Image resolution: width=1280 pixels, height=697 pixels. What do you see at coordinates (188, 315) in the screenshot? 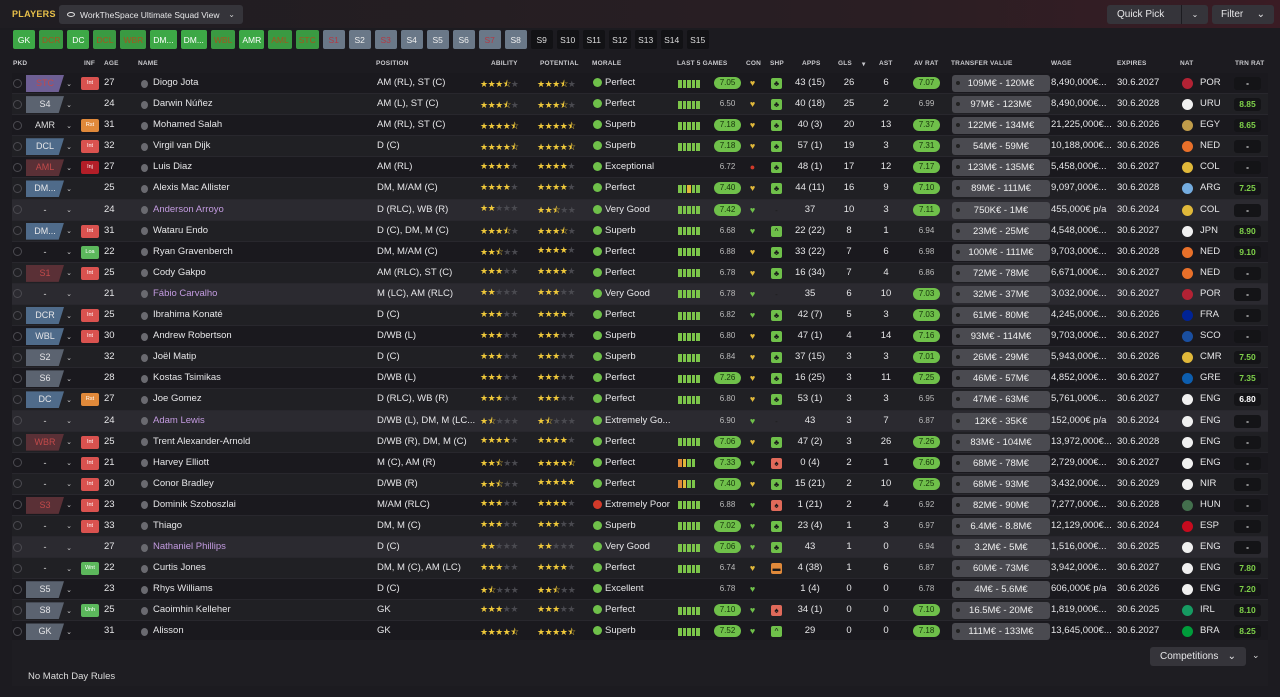
I see `player-name-link: Ibrahima Konaté` at bounding box center [188, 315].